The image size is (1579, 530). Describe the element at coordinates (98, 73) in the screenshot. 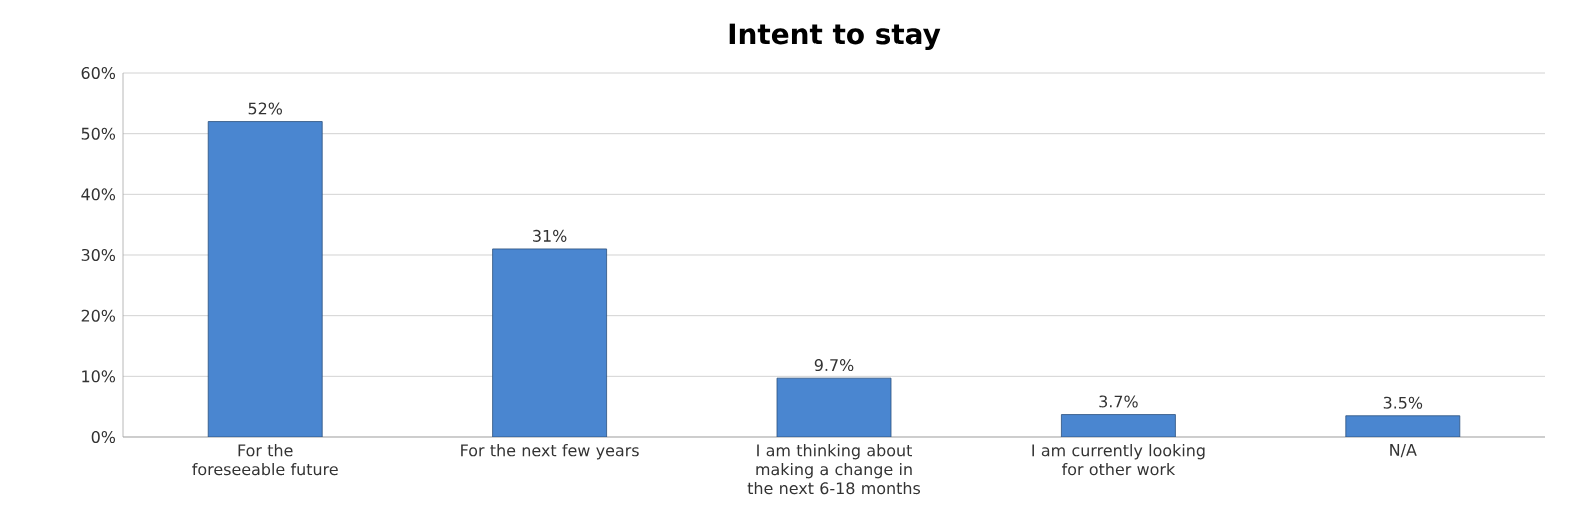

I see `y-tick-label: 60%` at that location.